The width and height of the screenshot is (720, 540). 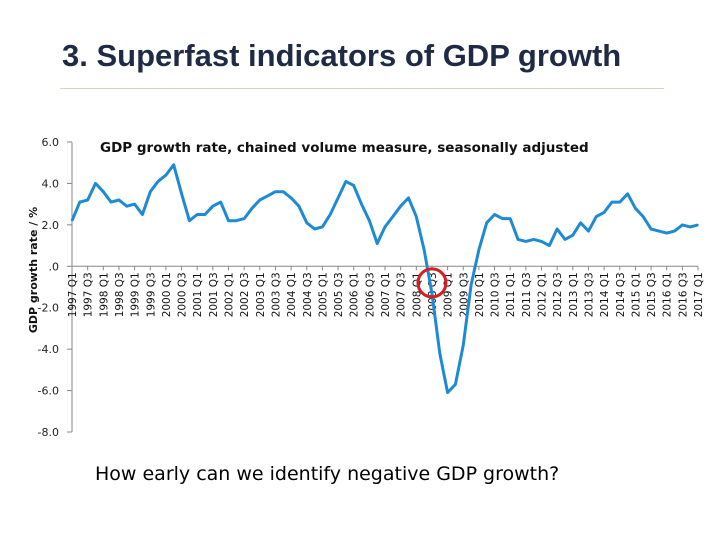 I want to click on x-tick-label: 2012 Q1, so click(x=543, y=294).